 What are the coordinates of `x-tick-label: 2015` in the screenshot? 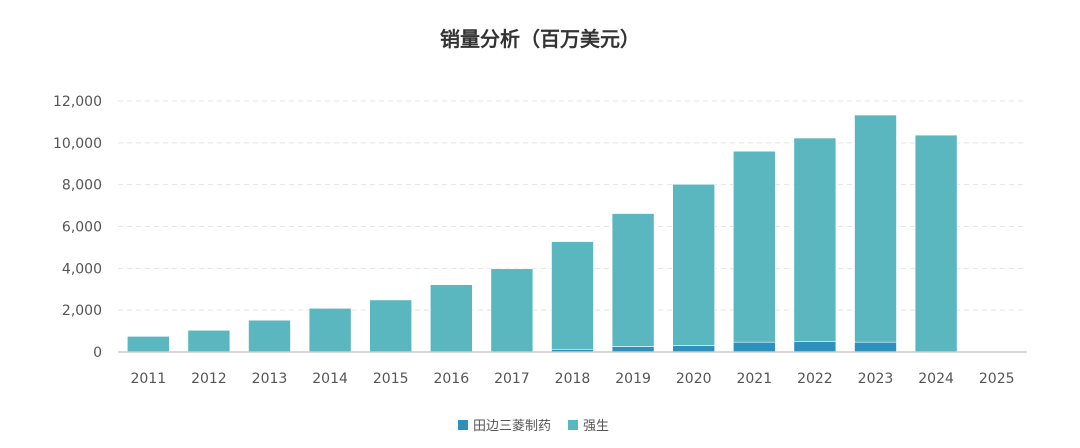 It's located at (391, 379).